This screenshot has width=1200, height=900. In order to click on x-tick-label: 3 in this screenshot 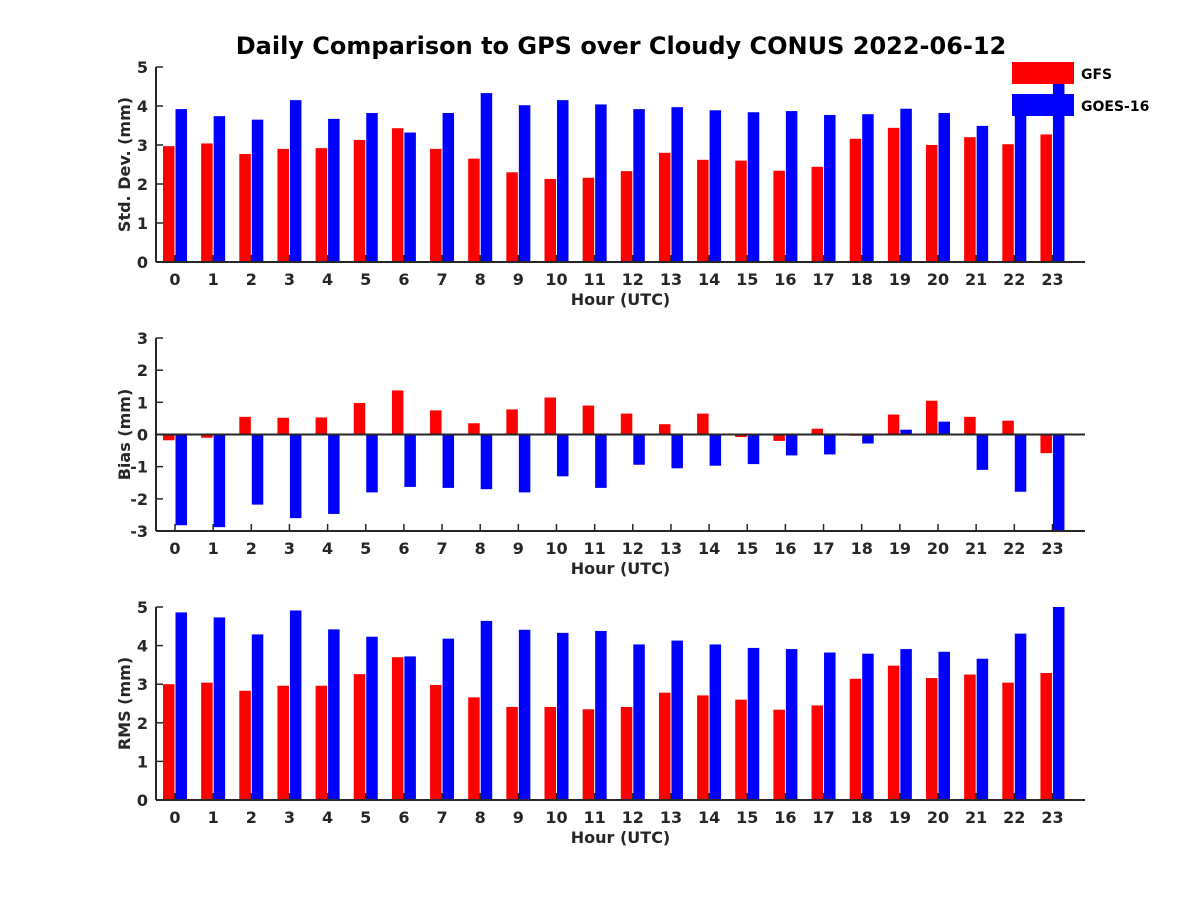, I will do `click(289, 817)`.